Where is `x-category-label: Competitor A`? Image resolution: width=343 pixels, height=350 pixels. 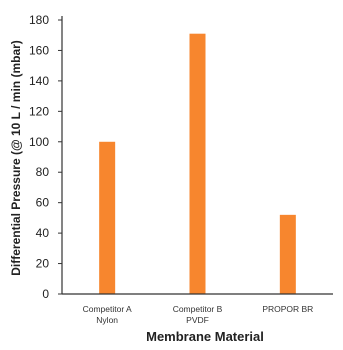
x-category-label: Competitor A is located at coordinates (107, 309).